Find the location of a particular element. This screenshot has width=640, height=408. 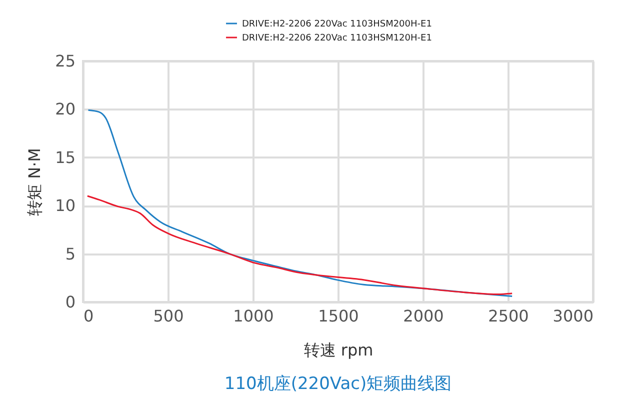

y-tick-label: 25 is located at coordinates (65, 61).